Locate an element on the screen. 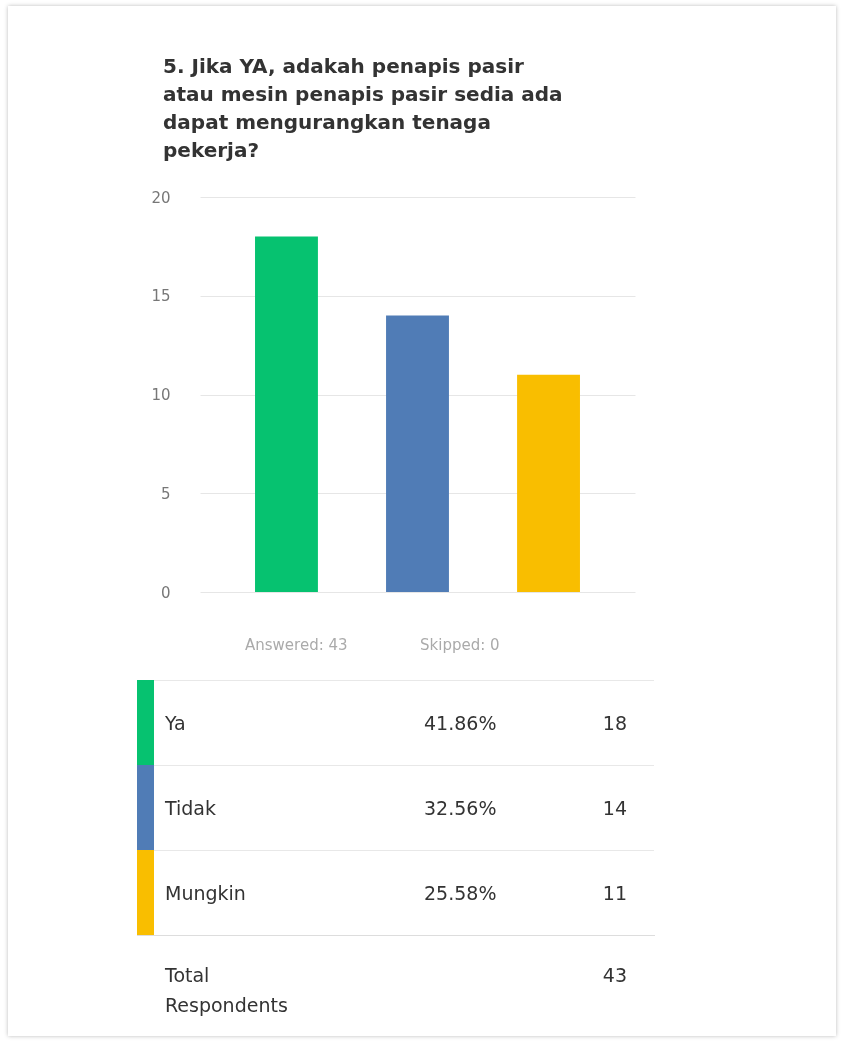 Image resolution: width=849 pixels, height=1046 pixels. text: Total Respondents is located at coordinates (227, 990).